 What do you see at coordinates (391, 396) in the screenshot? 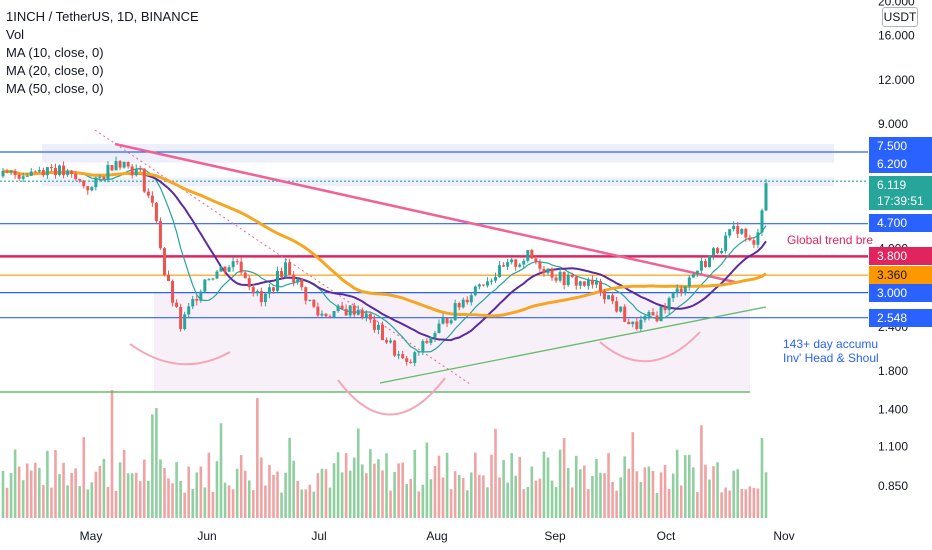
I see `head-arc` at bounding box center [391, 396].